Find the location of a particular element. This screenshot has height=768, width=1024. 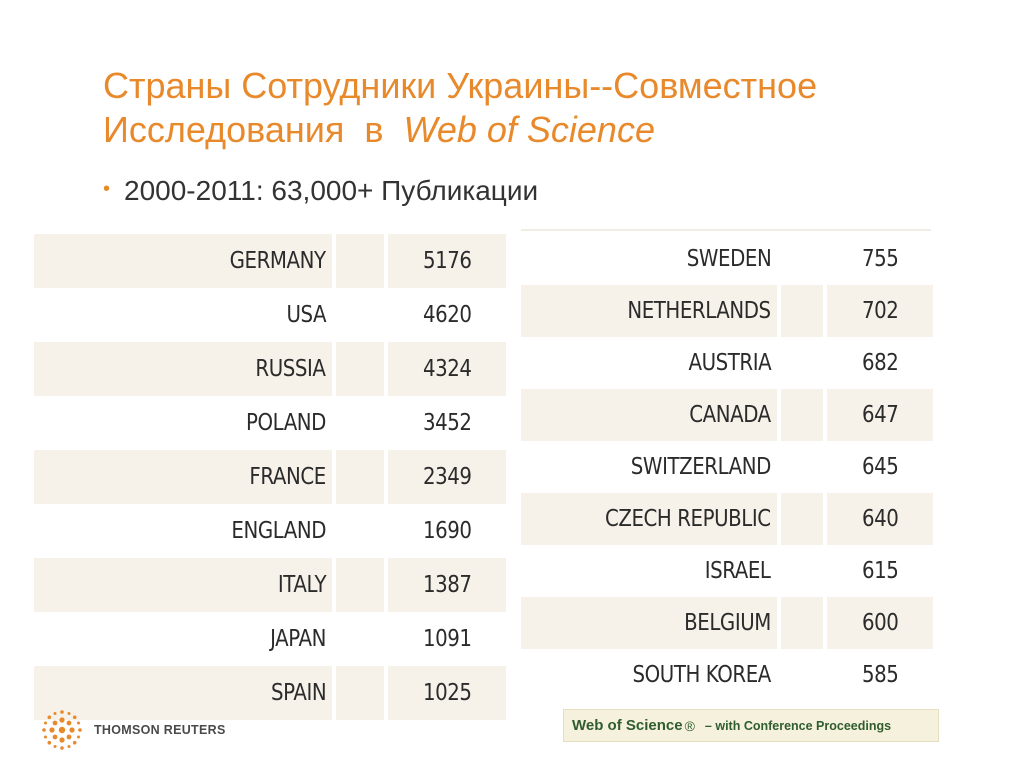

table-row: GERMANY 5176 is located at coordinates (270, 261).